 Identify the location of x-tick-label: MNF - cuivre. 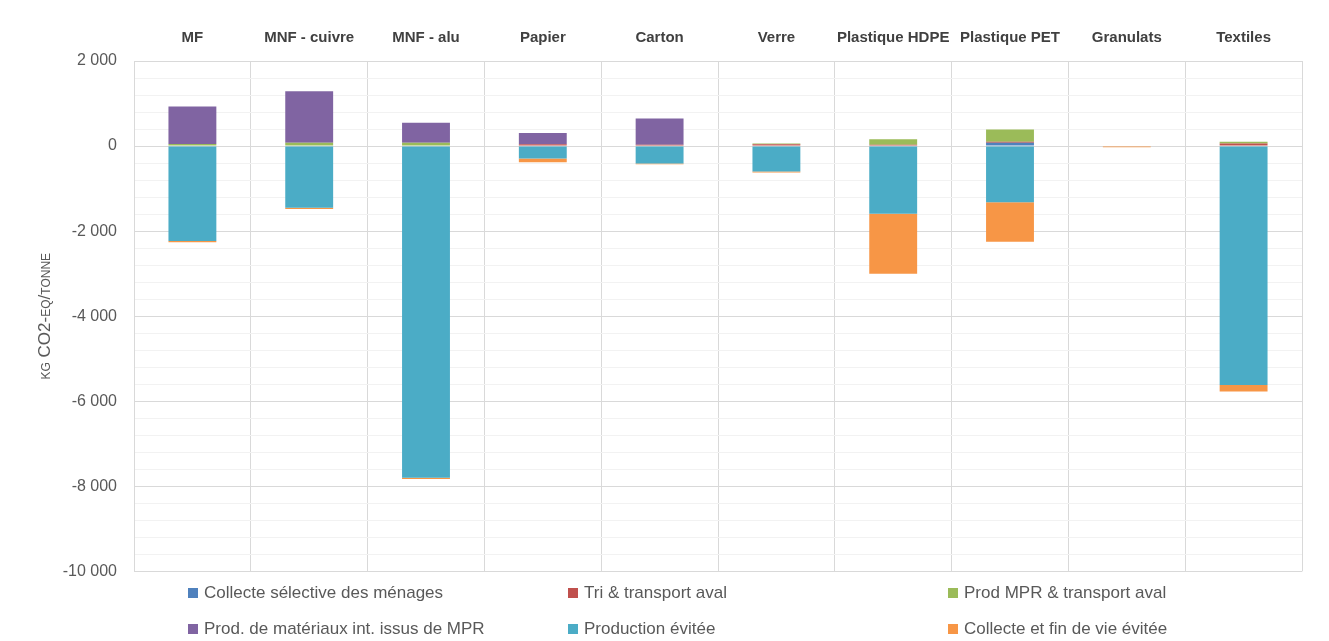
(309, 37).